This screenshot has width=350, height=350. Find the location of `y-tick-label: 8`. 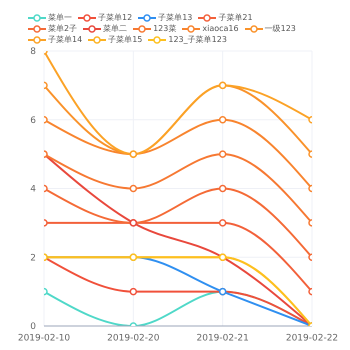

y-tick-label: 8 is located at coordinates (33, 52).